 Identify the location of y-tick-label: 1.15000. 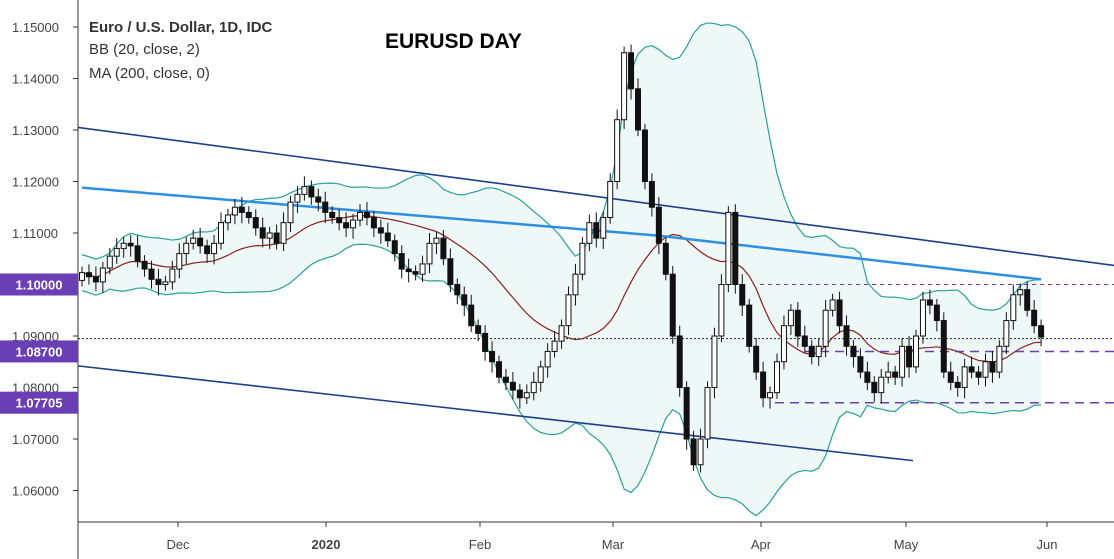
(35, 27).